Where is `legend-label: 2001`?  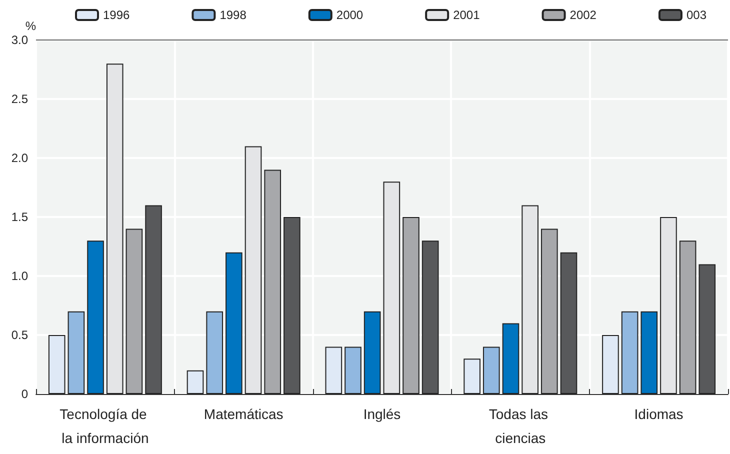 legend-label: 2001 is located at coordinates (466, 15).